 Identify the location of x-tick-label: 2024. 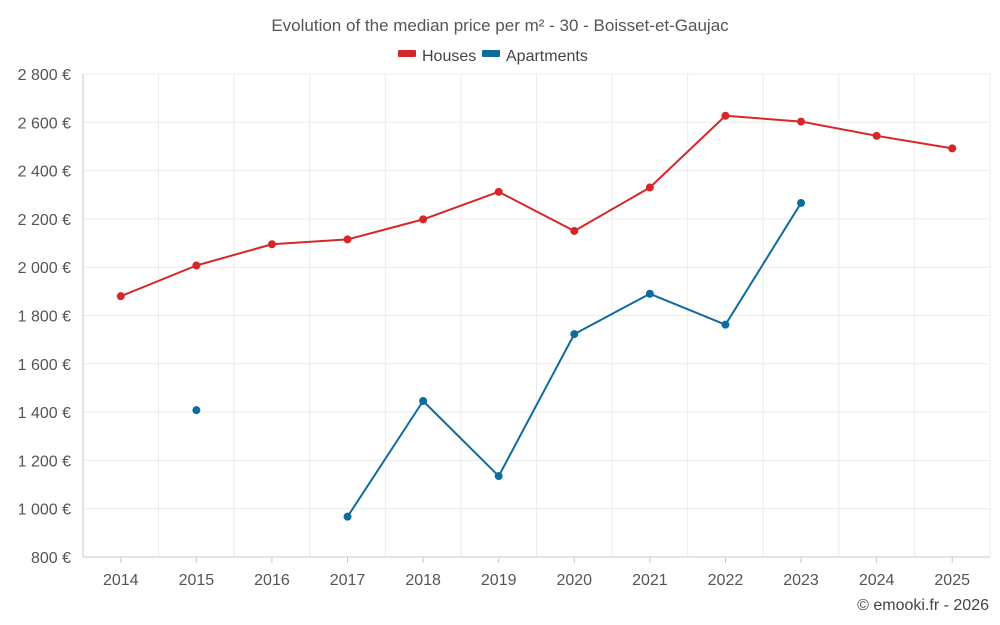
(877, 580).